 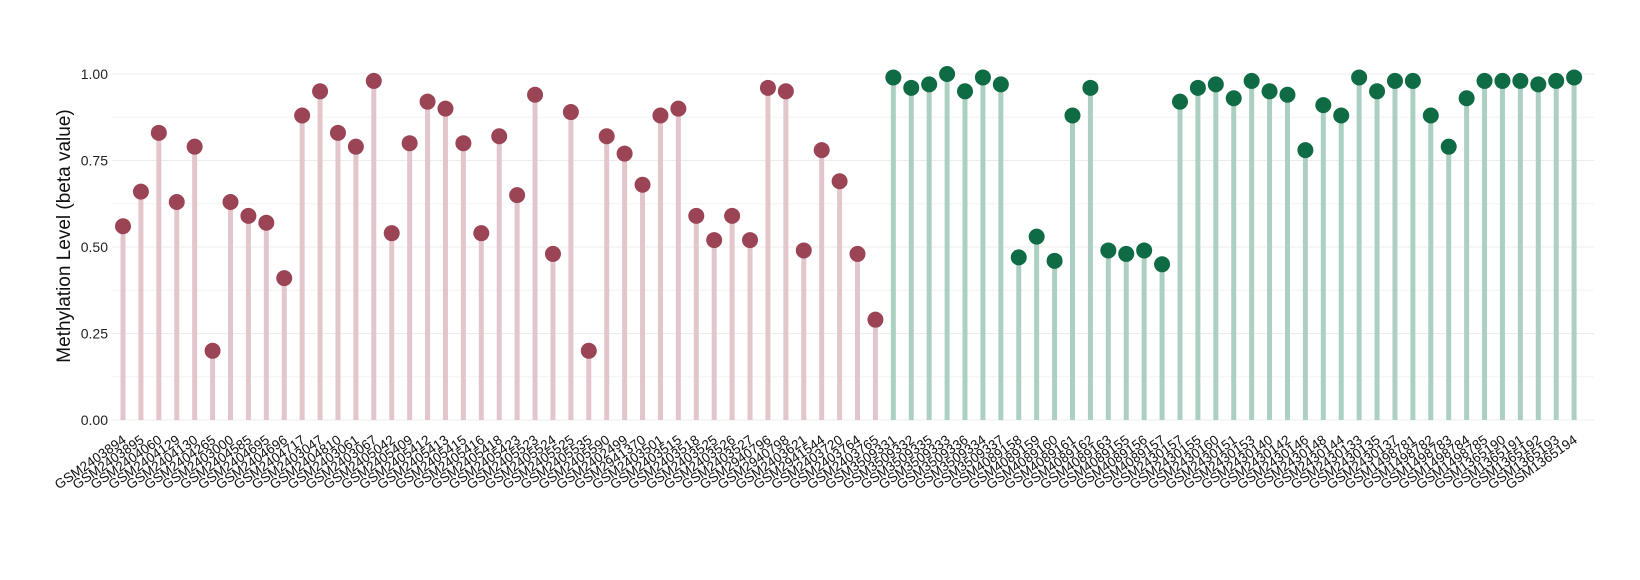 I want to click on y-tick-label: 0.50, so click(x=94, y=247).